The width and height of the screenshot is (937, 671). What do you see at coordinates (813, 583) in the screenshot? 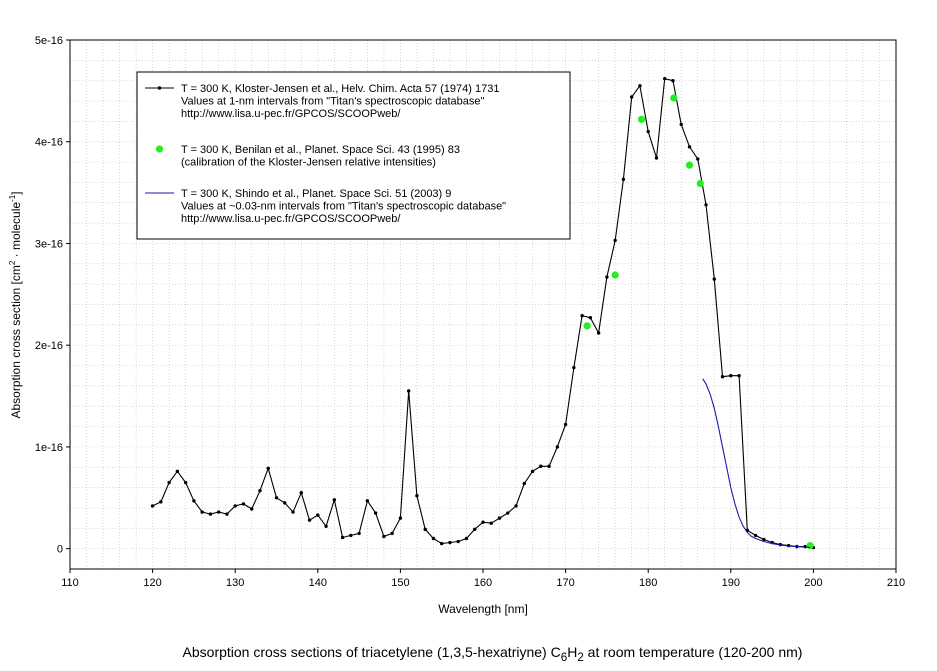
I see `x-tick-label: 200` at bounding box center [813, 583].